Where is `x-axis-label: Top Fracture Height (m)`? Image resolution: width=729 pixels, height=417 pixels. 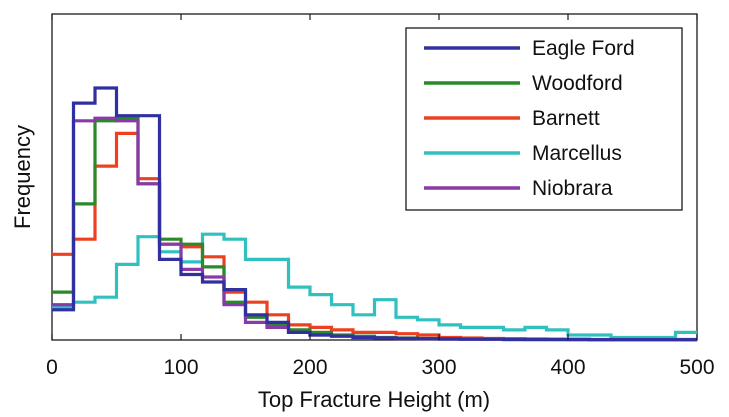 x-axis-label: Top Fracture Height (m) is located at coordinates (374, 399).